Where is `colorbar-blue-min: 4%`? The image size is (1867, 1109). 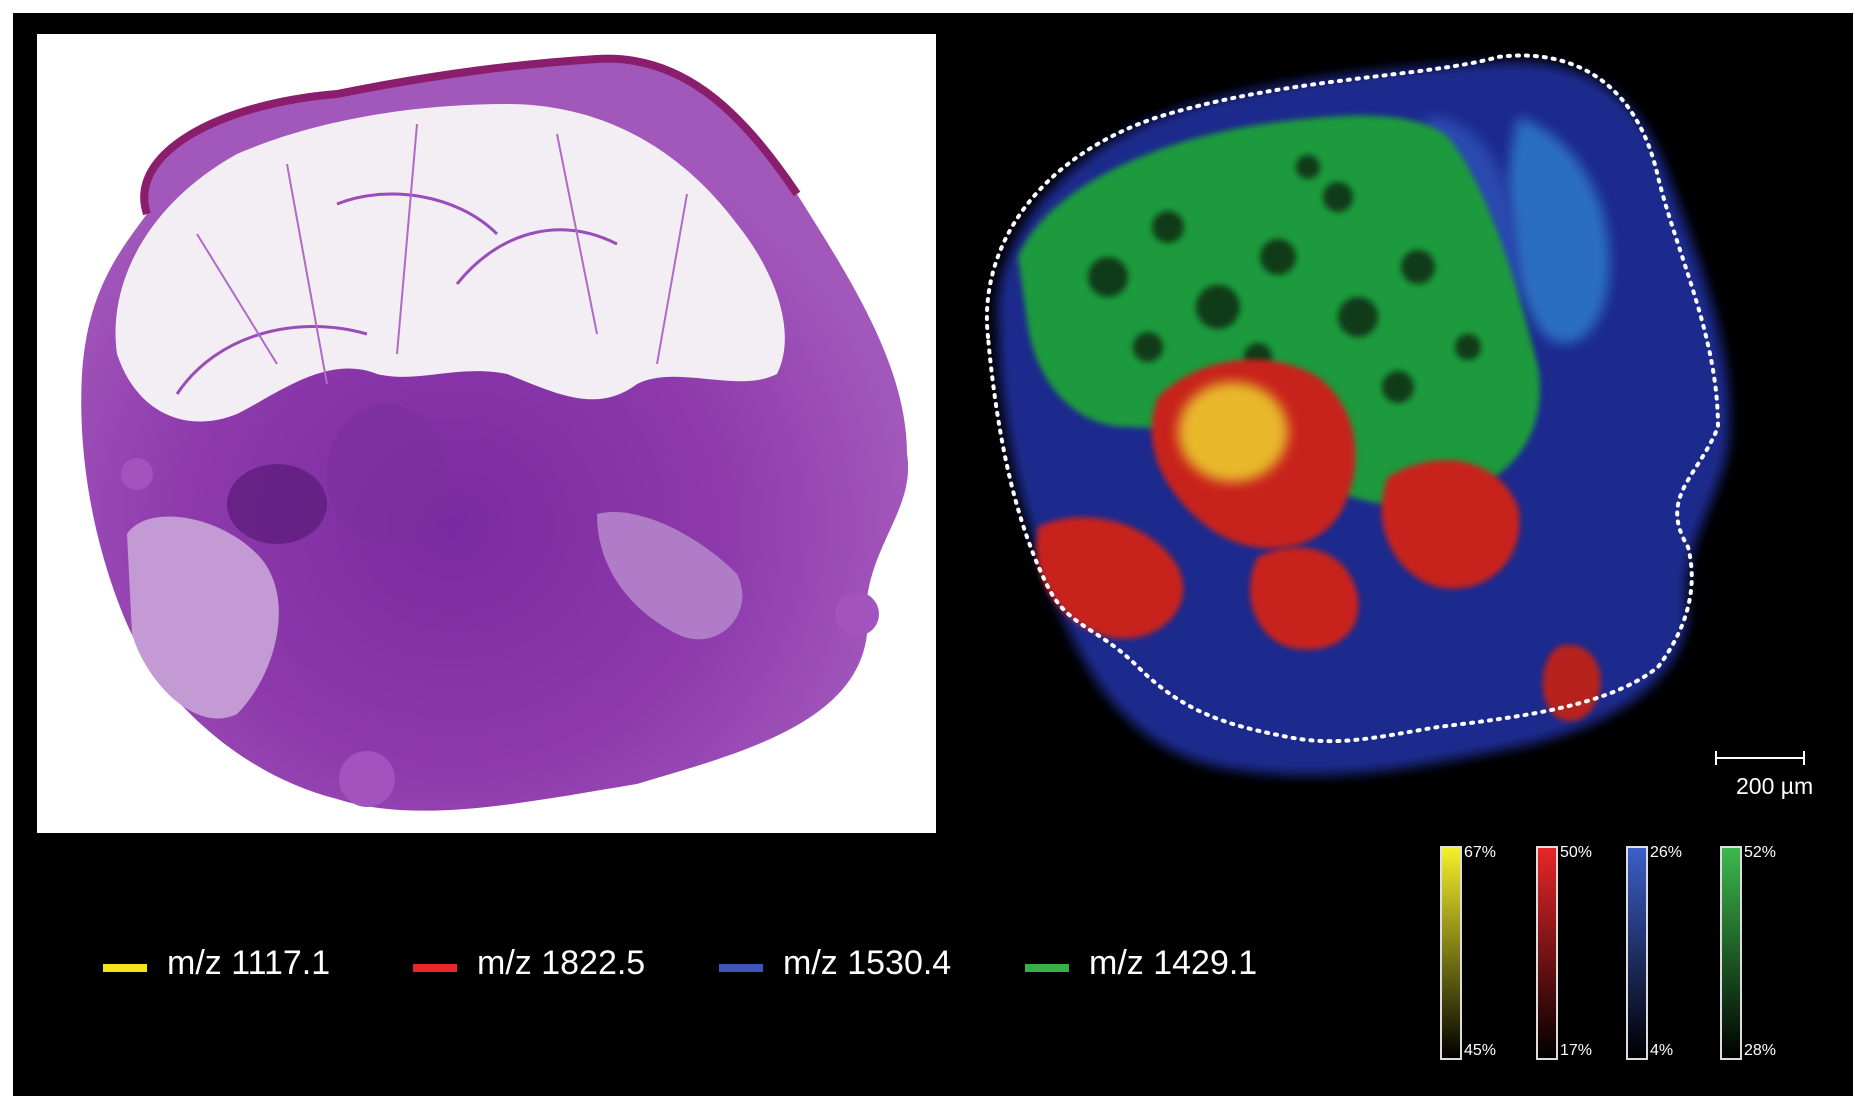
colorbar-blue-min: 4% is located at coordinates (1662, 1050).